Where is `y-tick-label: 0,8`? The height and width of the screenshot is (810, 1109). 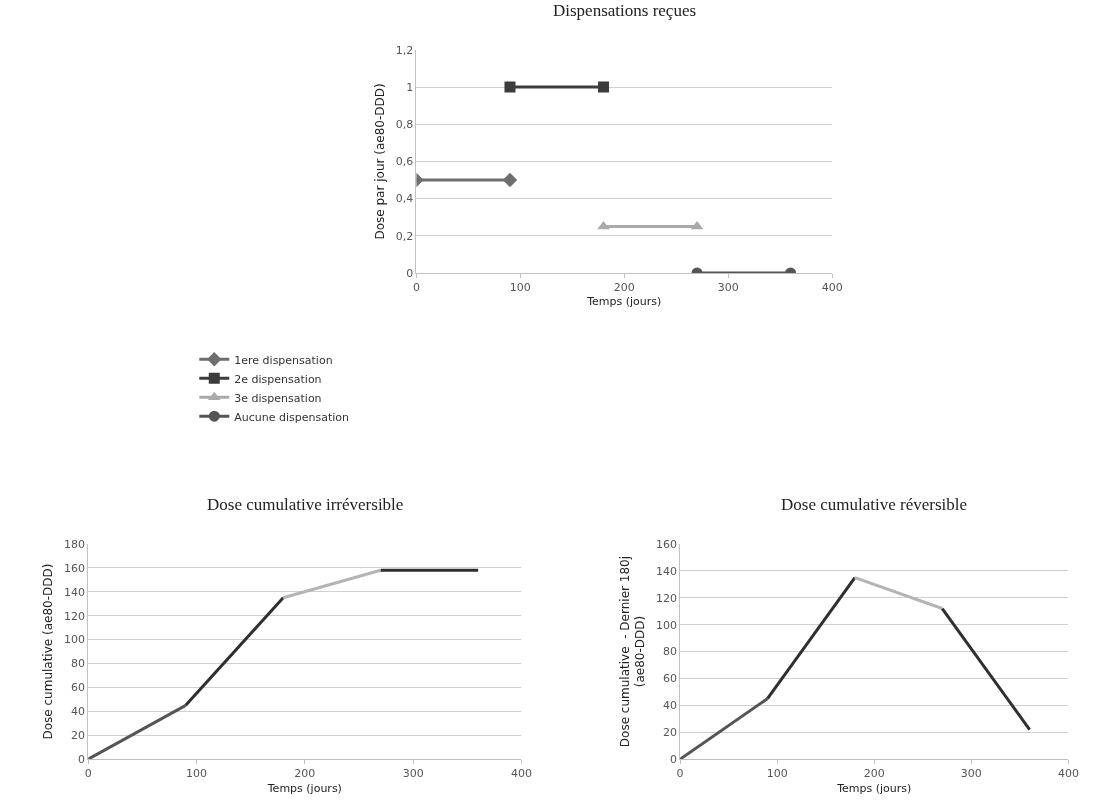
y-tick-label: 0,8 is located at coordinates (404, 125).